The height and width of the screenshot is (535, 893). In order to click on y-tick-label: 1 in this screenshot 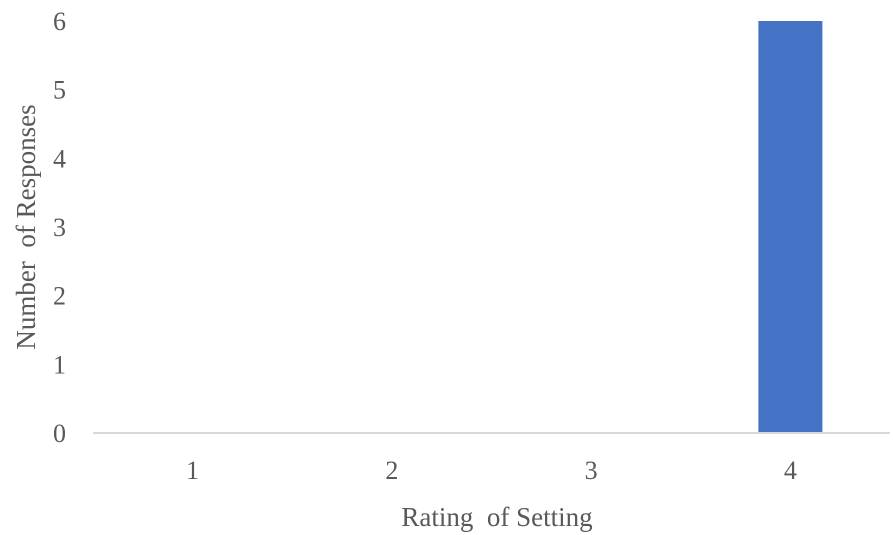, I will do `click(59, 364)`.